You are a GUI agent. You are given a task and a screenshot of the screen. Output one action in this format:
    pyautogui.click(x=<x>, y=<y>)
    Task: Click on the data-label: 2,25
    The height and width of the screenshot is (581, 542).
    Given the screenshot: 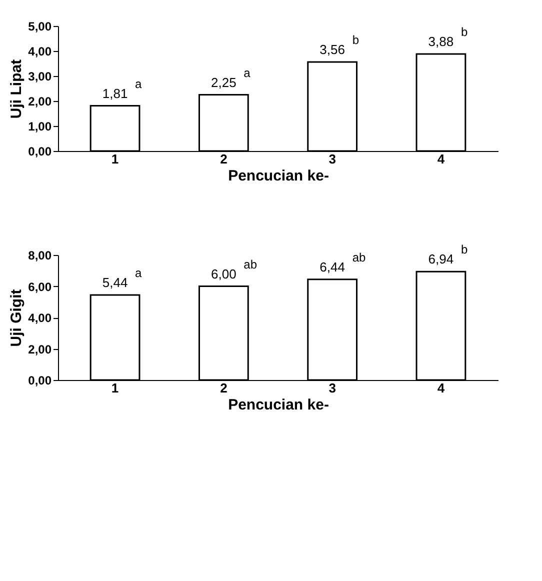 What is the action you would take?
    pyautogui.click(x=223, y=82)
    